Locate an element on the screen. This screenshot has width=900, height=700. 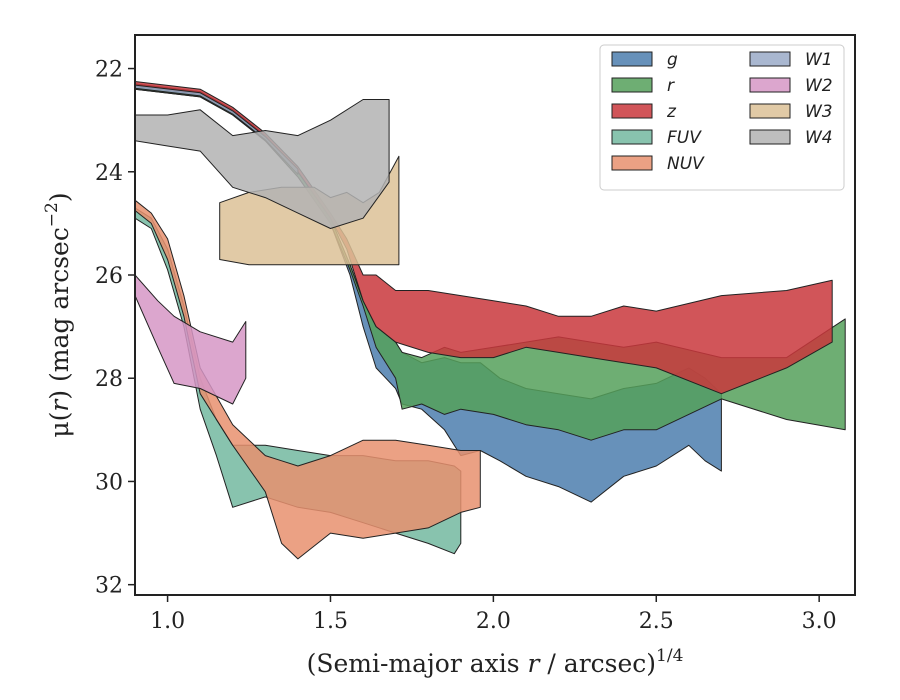
y-axis-title: μ(r) (mag arcsec−2) is located at coordinates (58, 314).